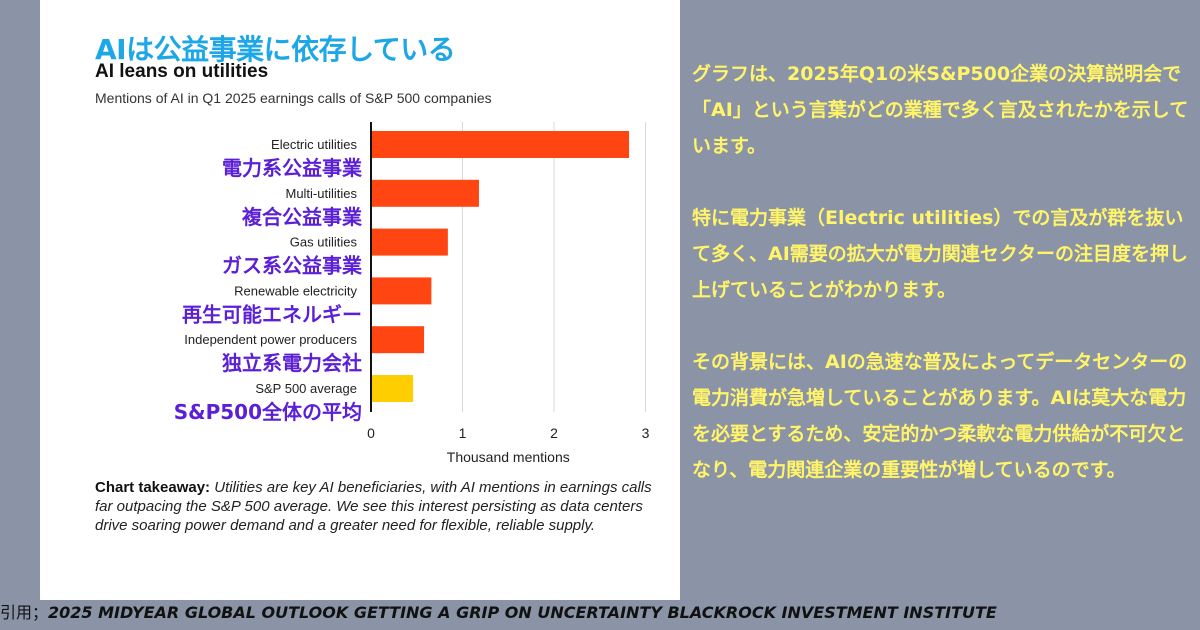 This screenshot has width=1200, height=630. What do you see at coordinates (24, 612) in the screenshot?
I see `citation-prefix: 引用；` at bounding box center [24, 612].